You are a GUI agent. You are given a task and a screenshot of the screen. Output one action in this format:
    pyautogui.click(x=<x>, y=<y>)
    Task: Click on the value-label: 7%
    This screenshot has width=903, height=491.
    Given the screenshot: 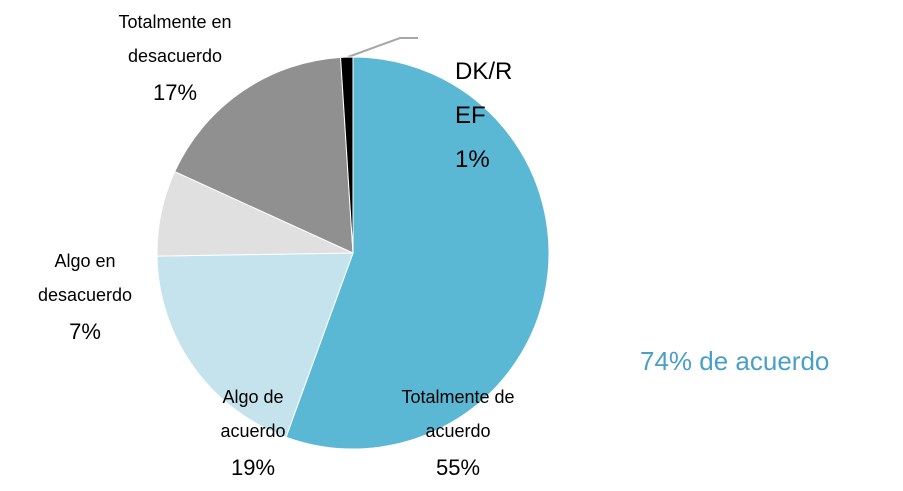 What is the action you would take?
    pyautogui.click(x=85, y=331)
    